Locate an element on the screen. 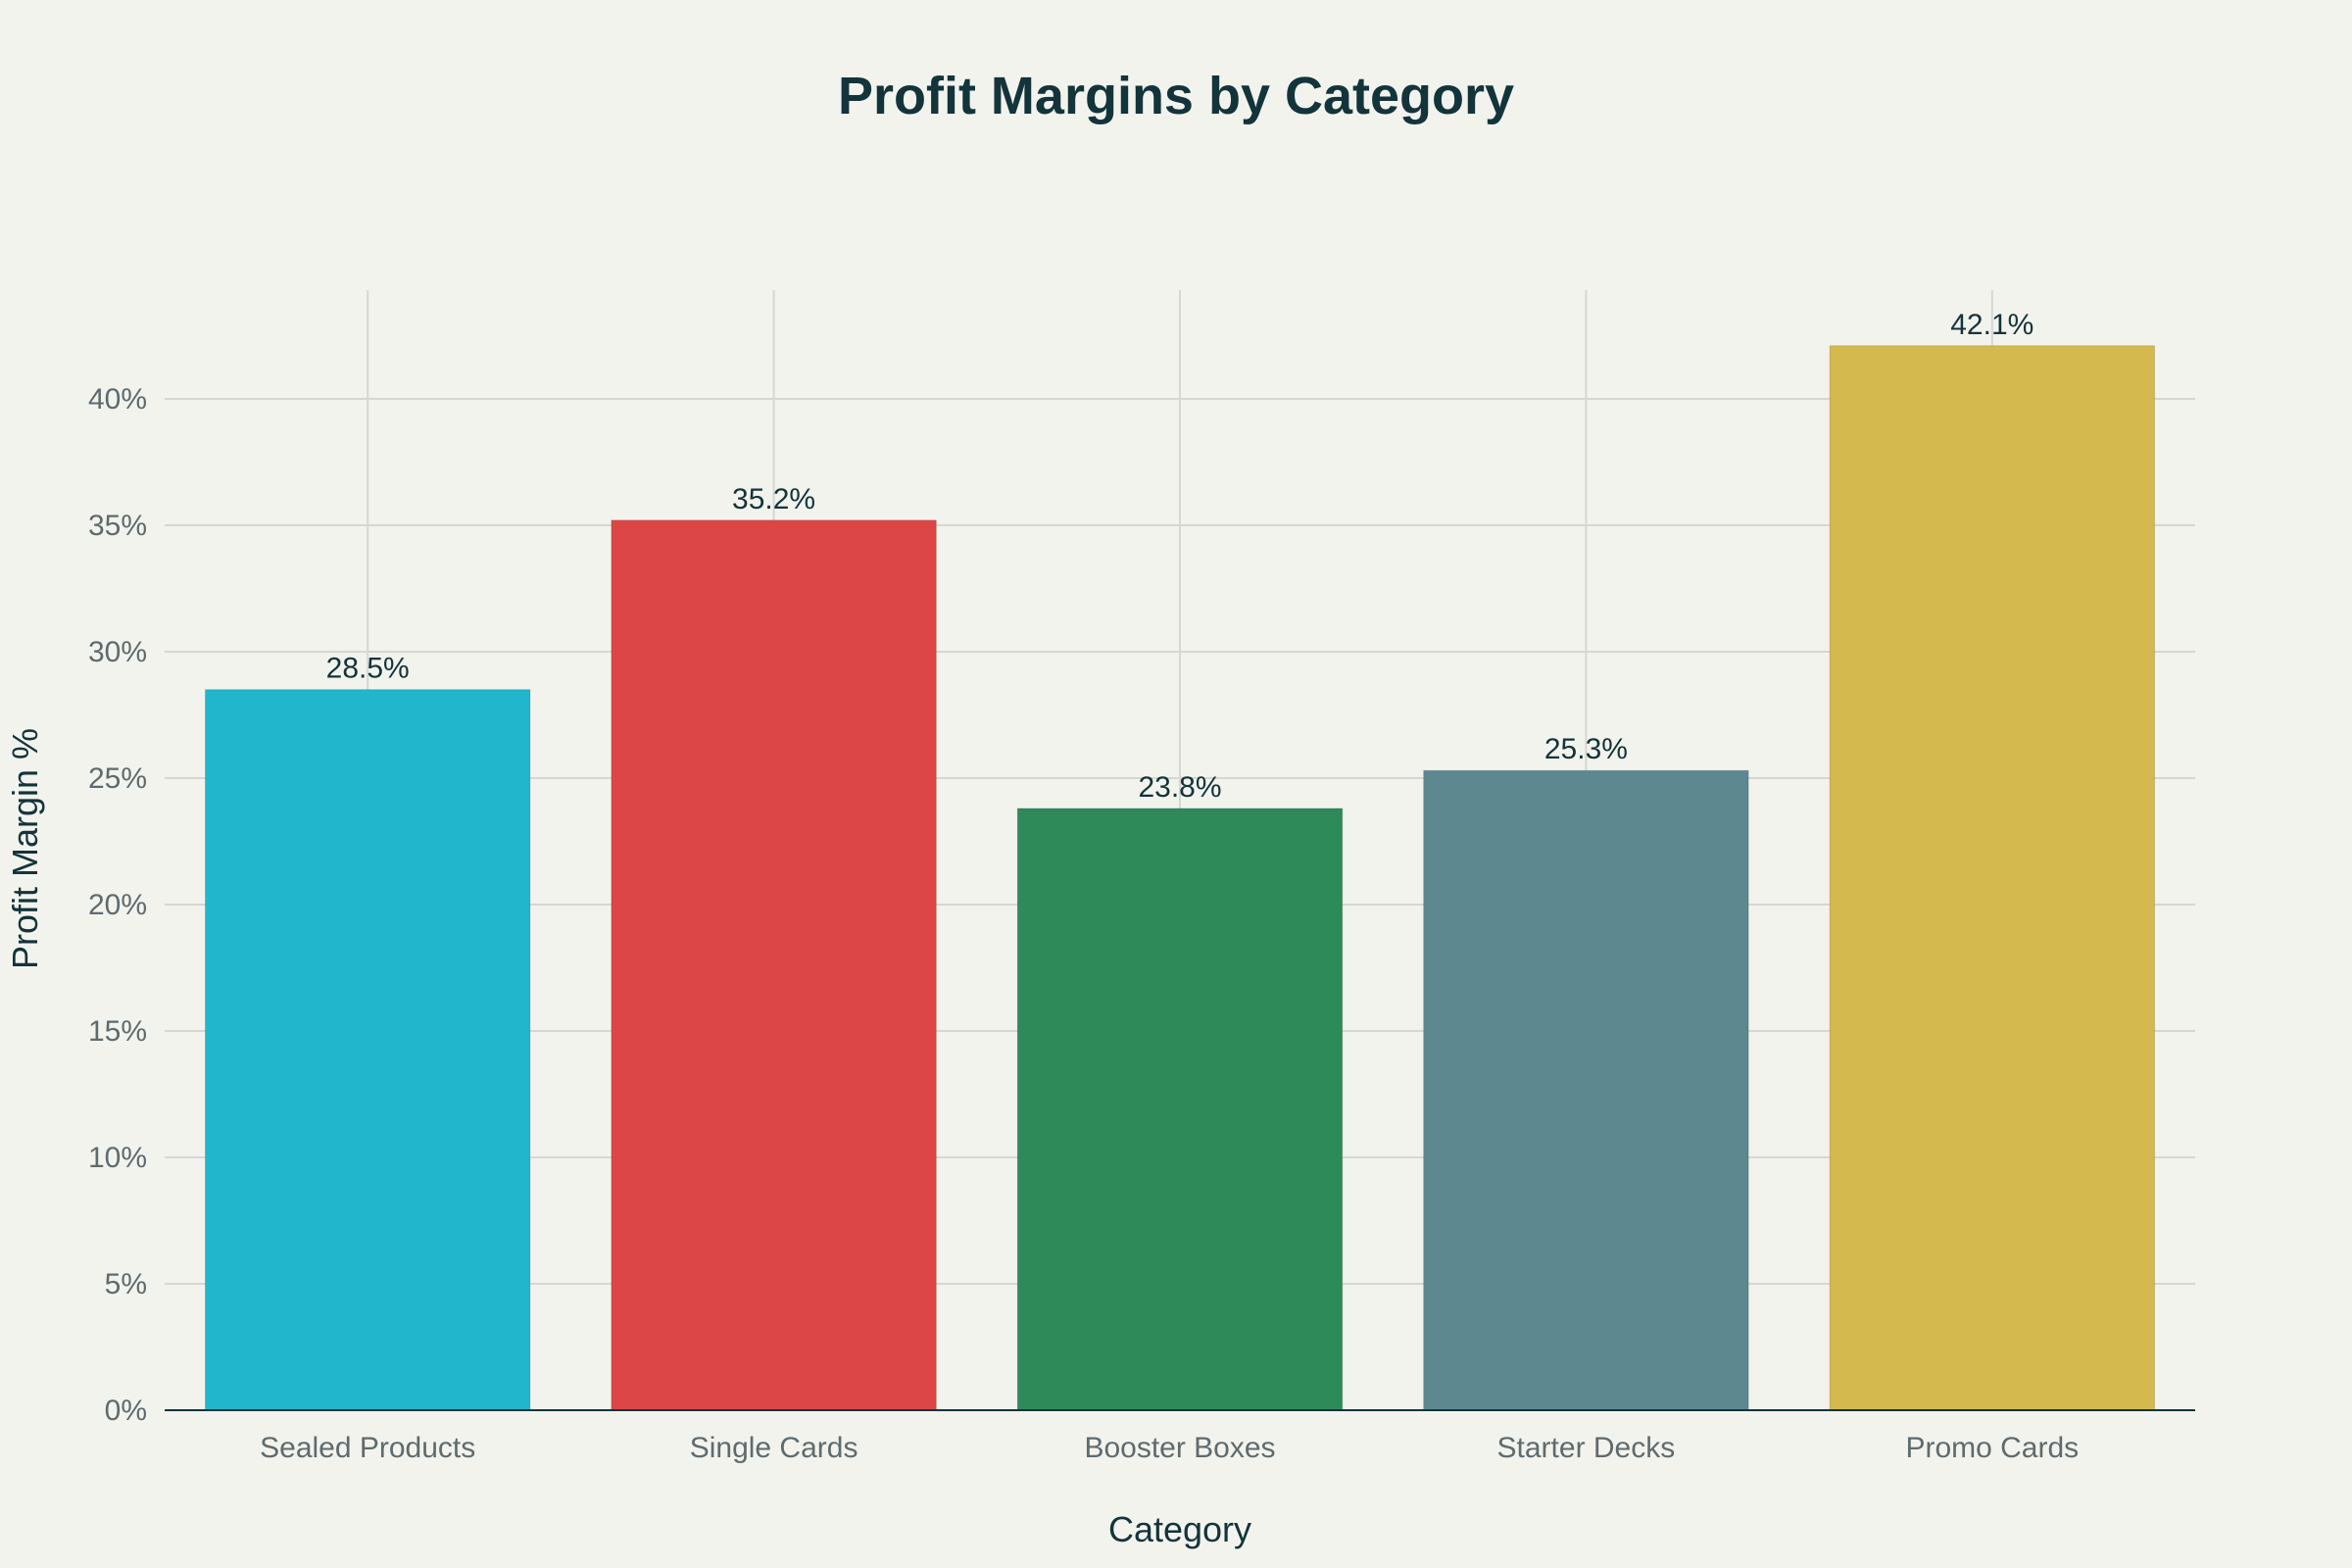 The height and width of the screenshot is (1568, 2352). y-tick-label: 0% is located at coordinates (126, 1411).